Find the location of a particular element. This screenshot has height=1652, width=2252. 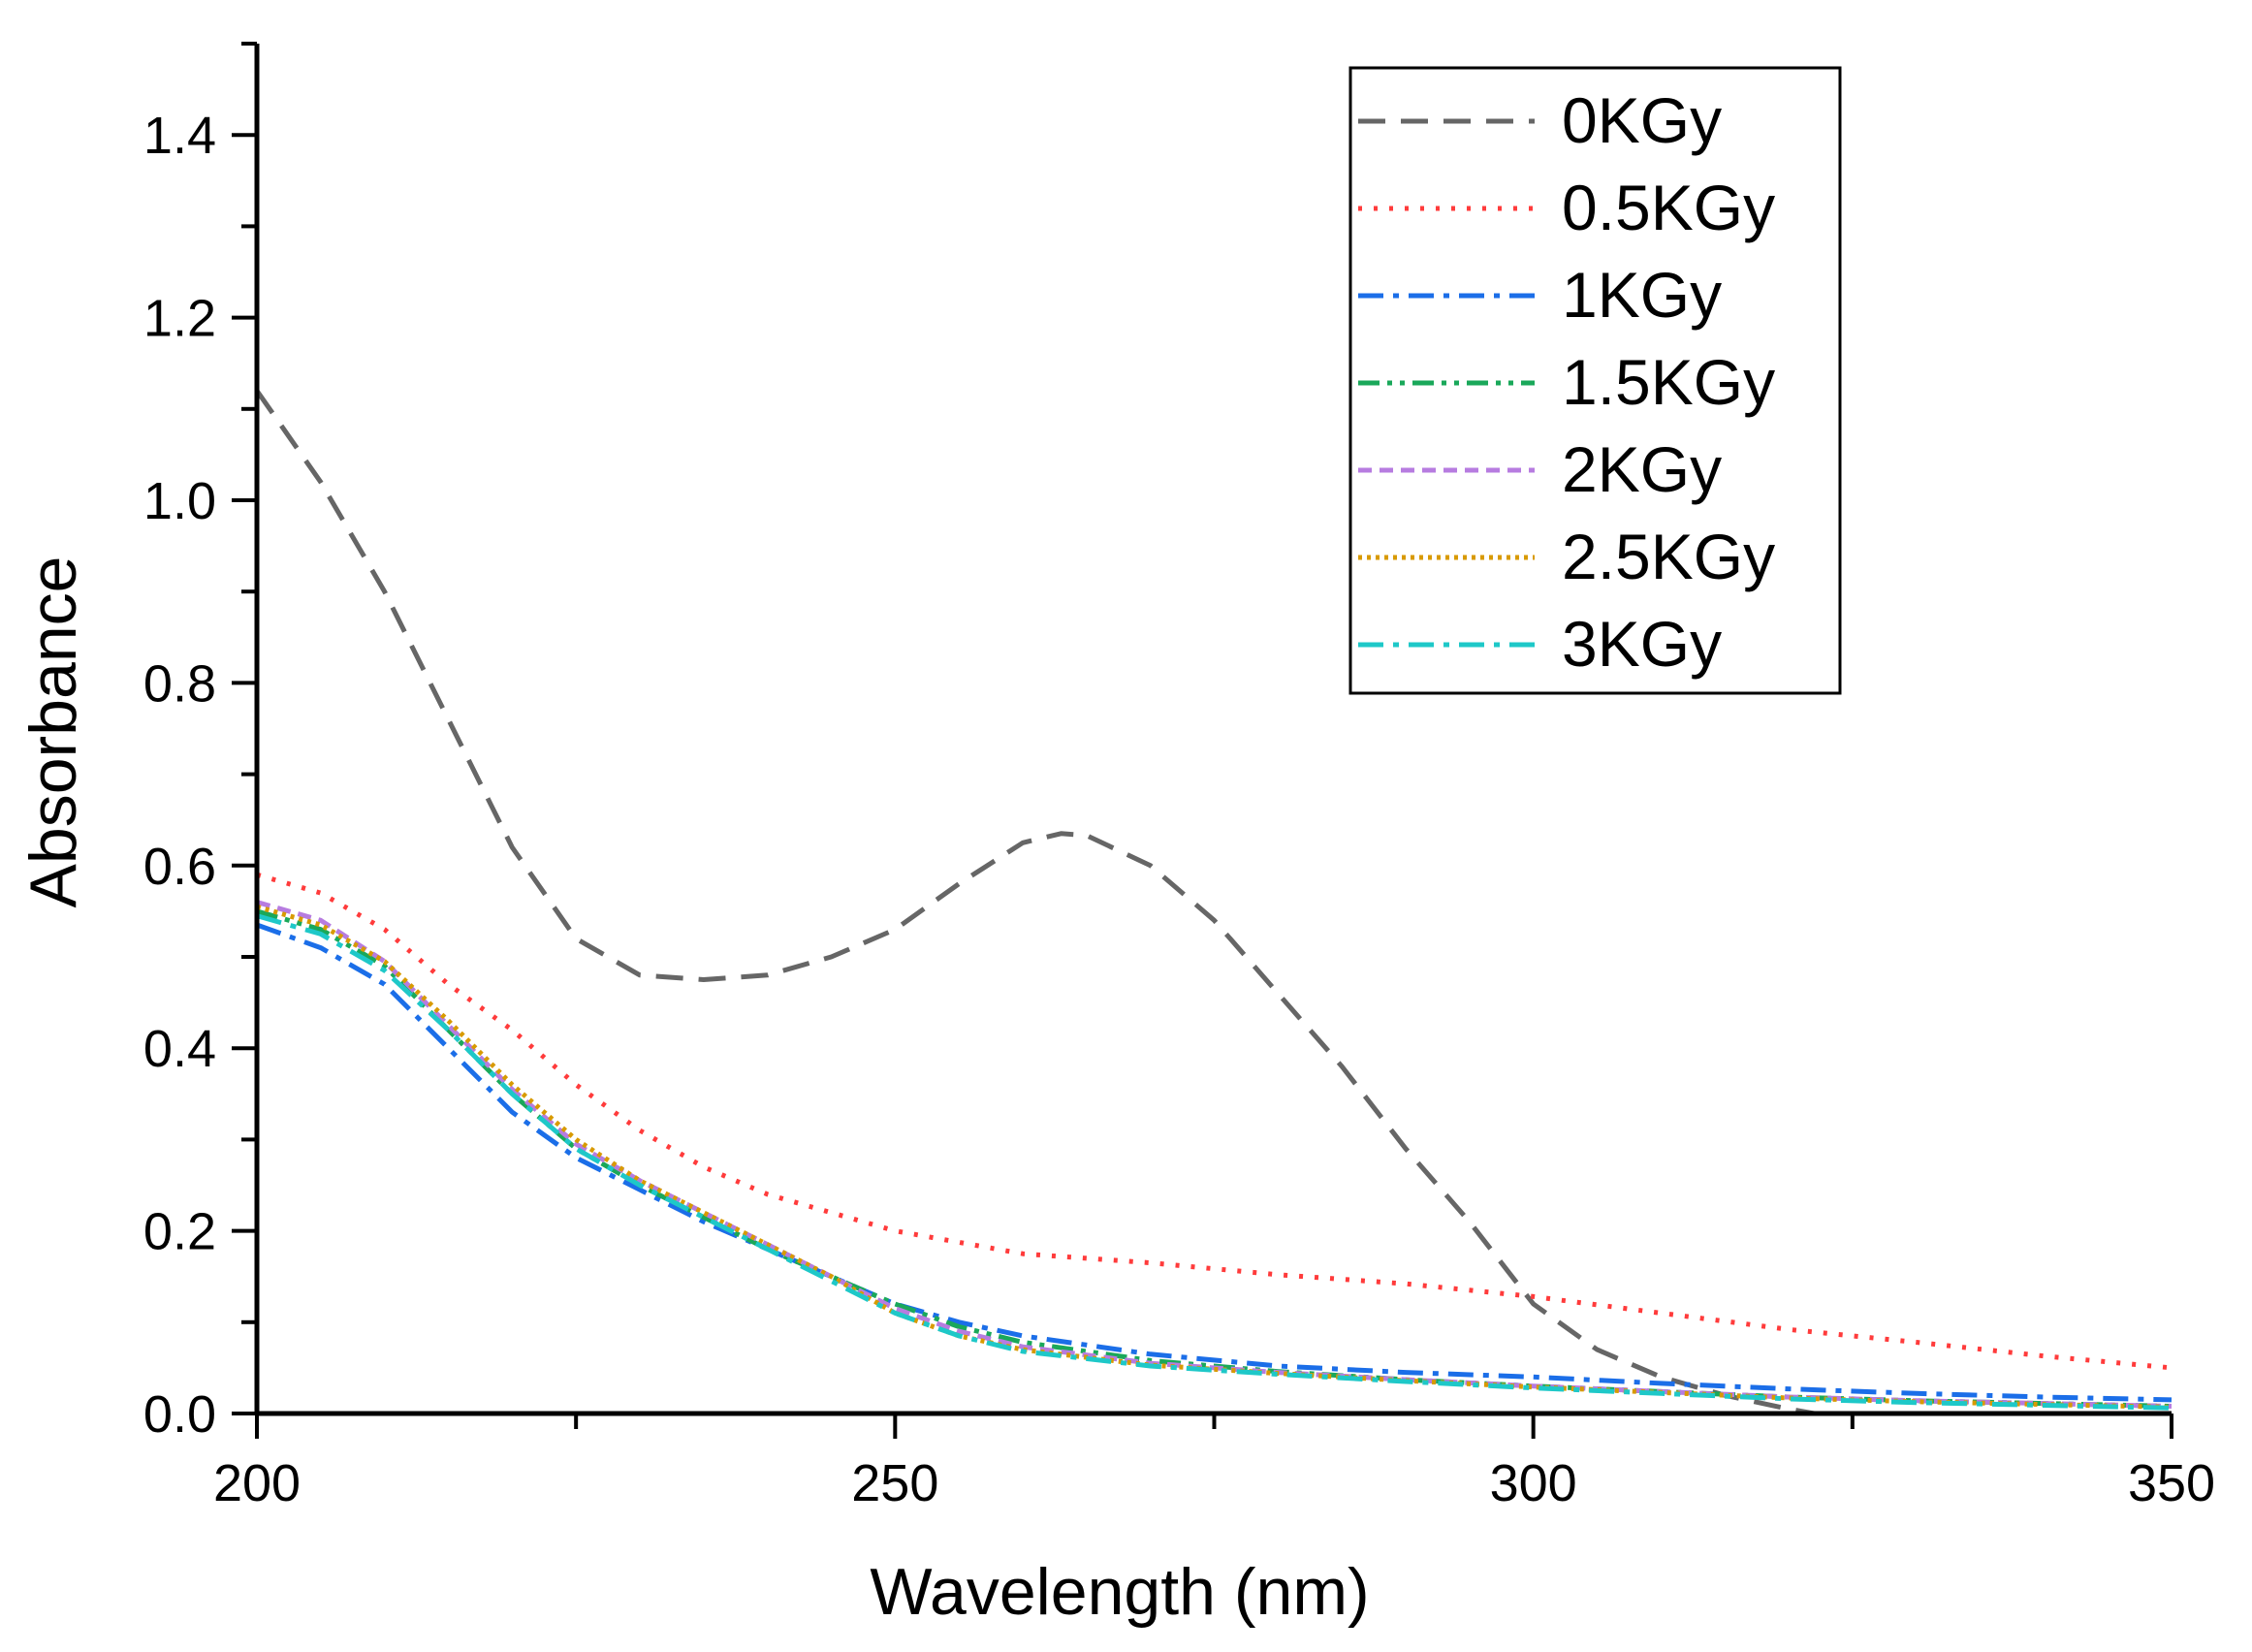

legend-label-0KGy: 0KGy is located at coordinates (1642, 120).